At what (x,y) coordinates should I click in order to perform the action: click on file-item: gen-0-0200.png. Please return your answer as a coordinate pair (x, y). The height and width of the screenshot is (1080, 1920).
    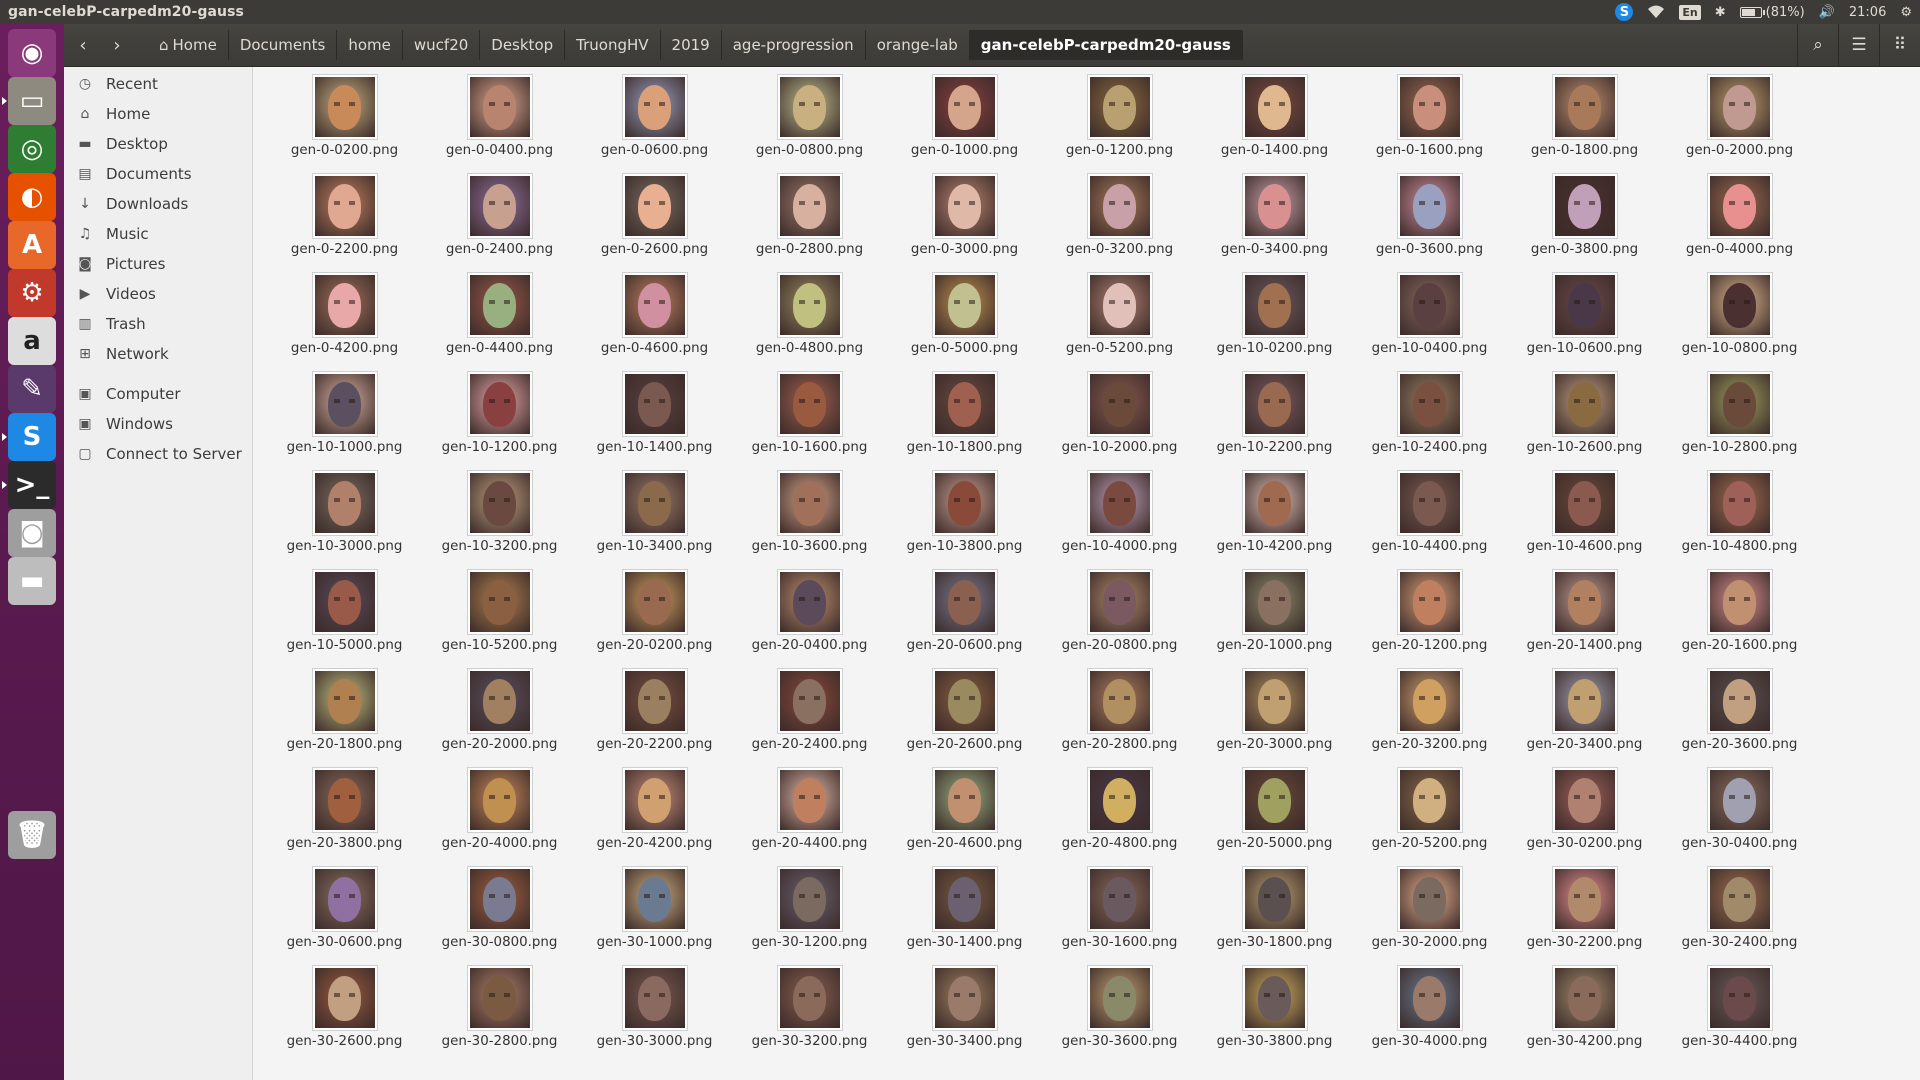
    Looking at the image, I should click on (344, 123).